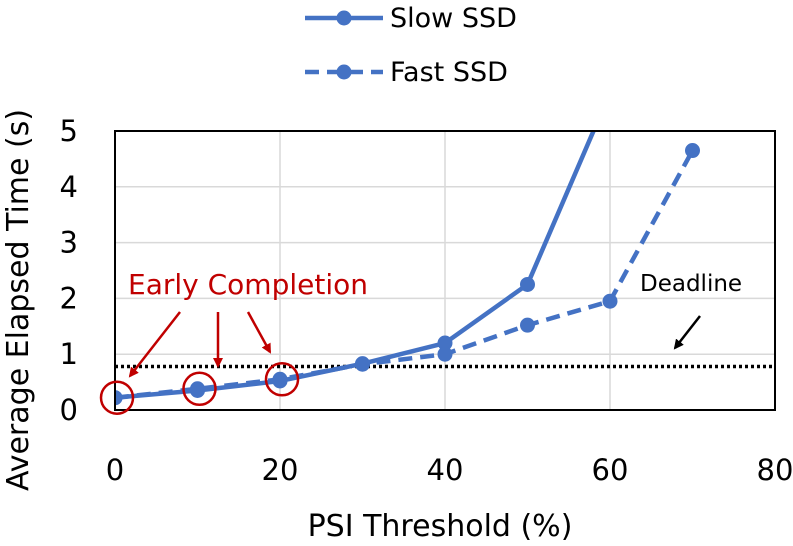 The height and width of the screenshot is (546, 793). What do you see at coordinates (69, 131) in the screenshot?
I see `y-tick-label: 5` at bounding box center [69, 131].